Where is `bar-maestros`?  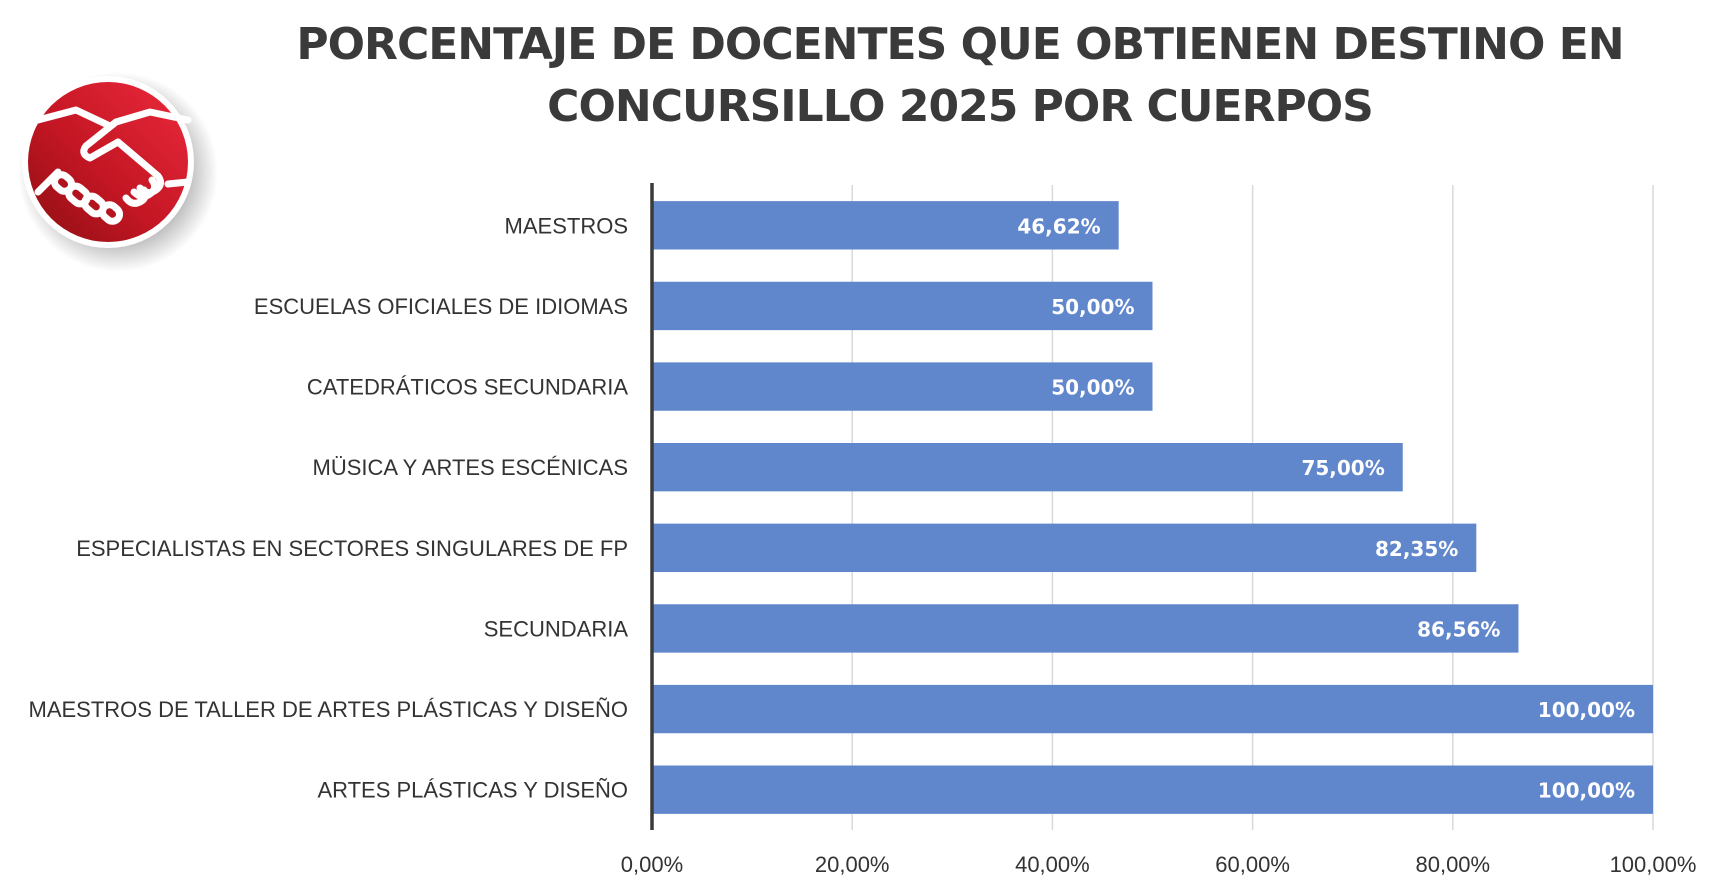 bar-maestros is located at coordinates (885, 225).